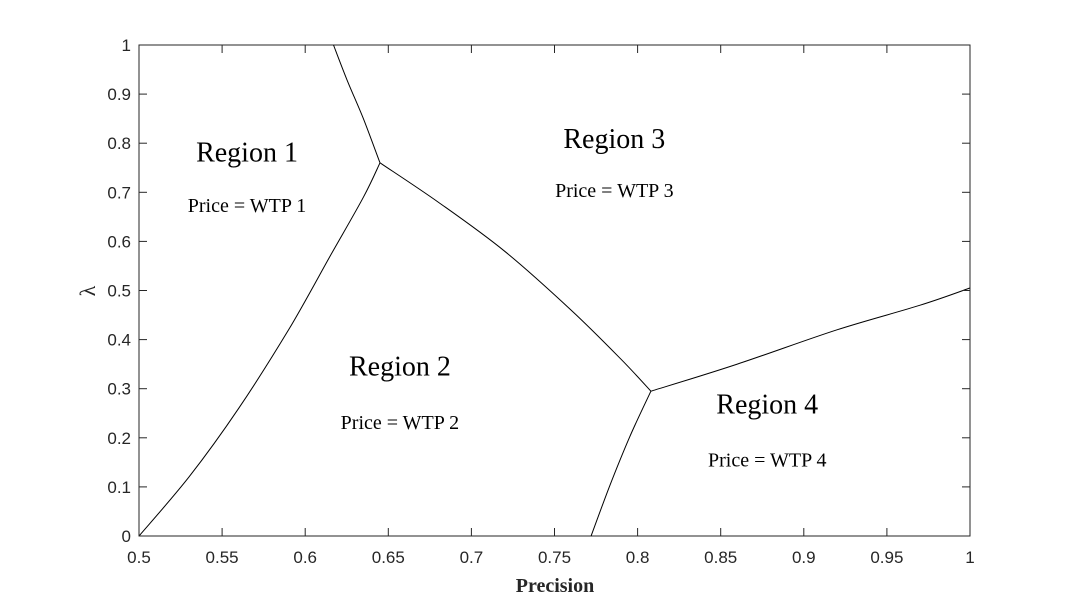 The image size is (1073, 602). Describe the element at coordinates (614, 139) in the screenshot. I see `region-3-title: Region 3` at that location.